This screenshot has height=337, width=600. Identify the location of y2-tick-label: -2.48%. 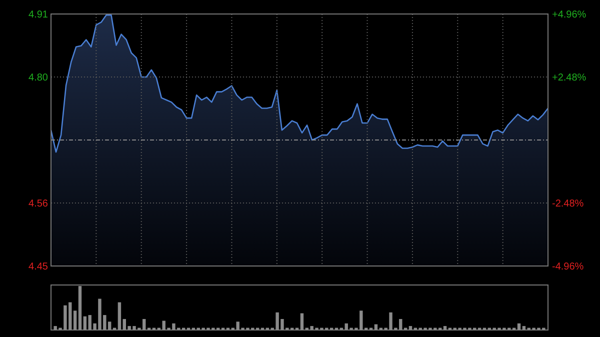
(568, 204).